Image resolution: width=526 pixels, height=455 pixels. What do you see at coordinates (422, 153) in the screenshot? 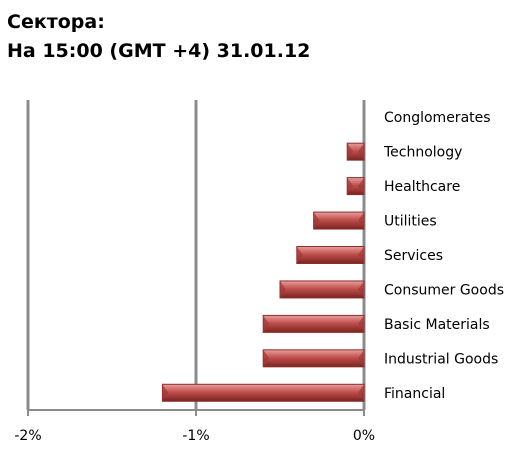
I see `category-label-1: Technology` at bounding box center [422, 153].